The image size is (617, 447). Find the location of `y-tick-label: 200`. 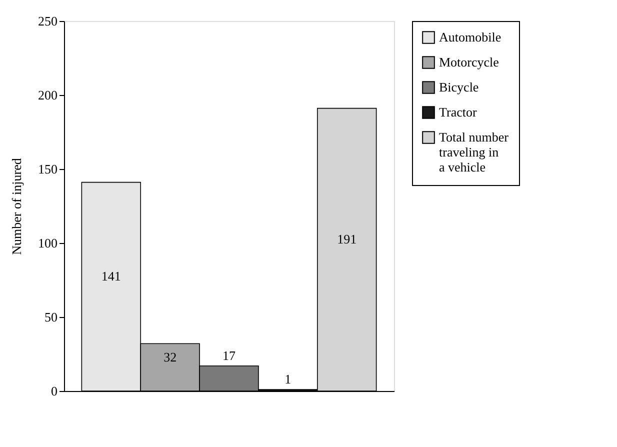

y-tick-label: 200 is located at coordinates (48, 95).